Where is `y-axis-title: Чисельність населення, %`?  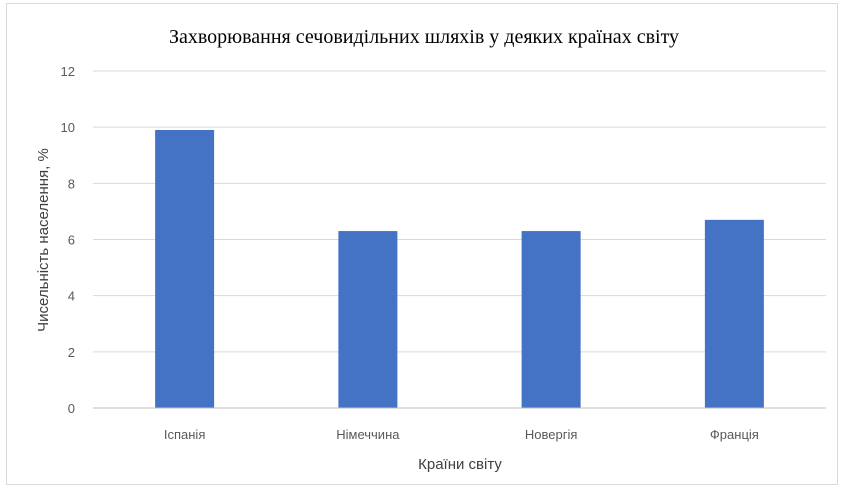
y-axis-title: Чисельність населення, % is located at coordinates (43, 240).